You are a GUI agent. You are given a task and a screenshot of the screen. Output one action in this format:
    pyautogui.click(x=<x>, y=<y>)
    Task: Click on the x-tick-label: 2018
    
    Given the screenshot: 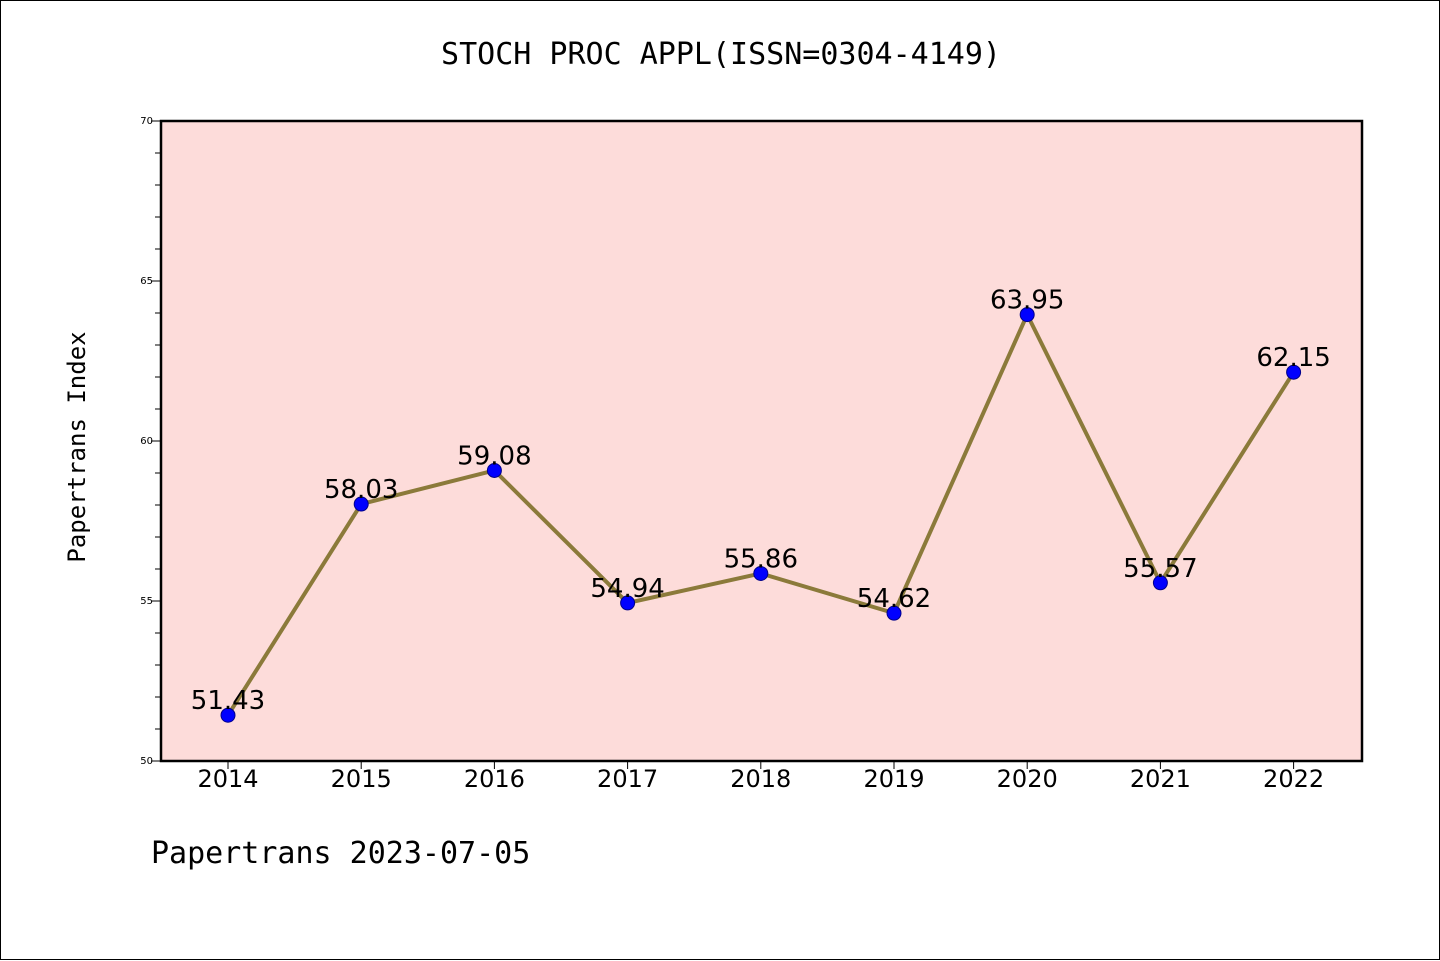 What is the action you would take?
    pyautogui.click(x=760, y=779)
    